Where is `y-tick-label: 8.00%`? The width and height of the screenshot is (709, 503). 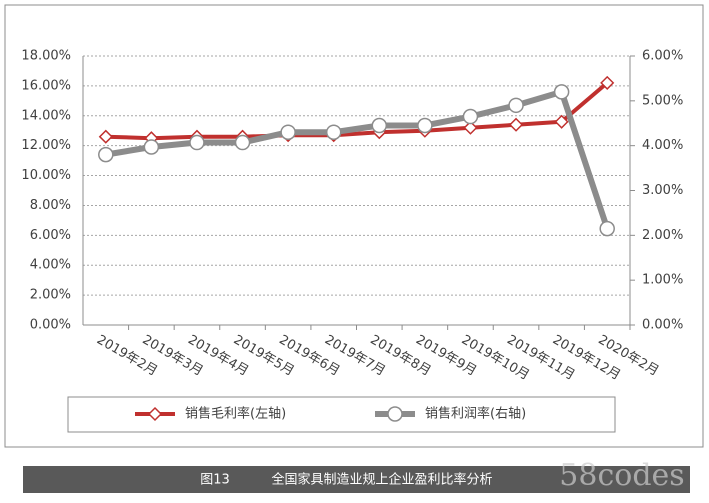
y-tick-label: 8.00% is located at coordinates (50, 205).